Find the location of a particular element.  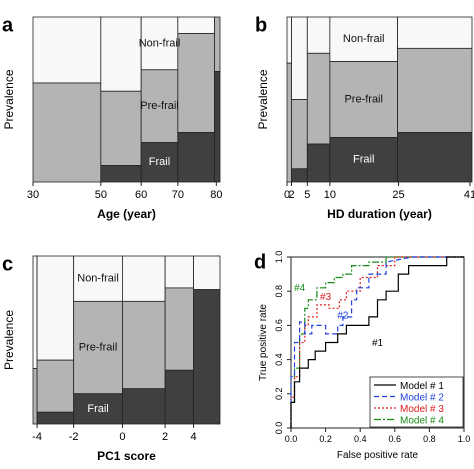

panel-letter: c is located at coordinates (7, 265).